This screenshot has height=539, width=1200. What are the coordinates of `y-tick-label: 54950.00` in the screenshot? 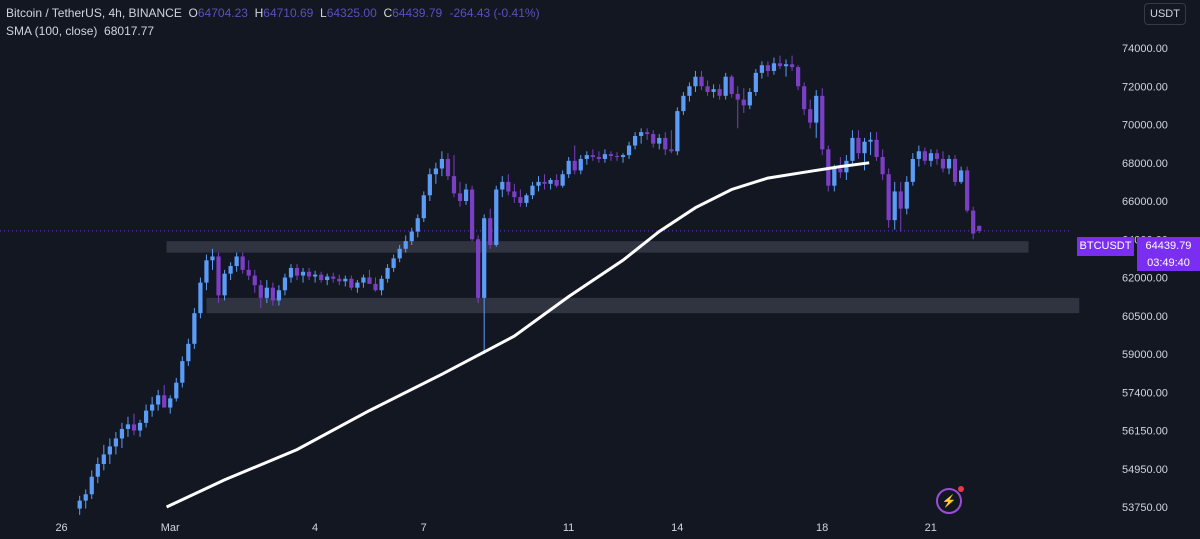 It's located at (1145, 470).